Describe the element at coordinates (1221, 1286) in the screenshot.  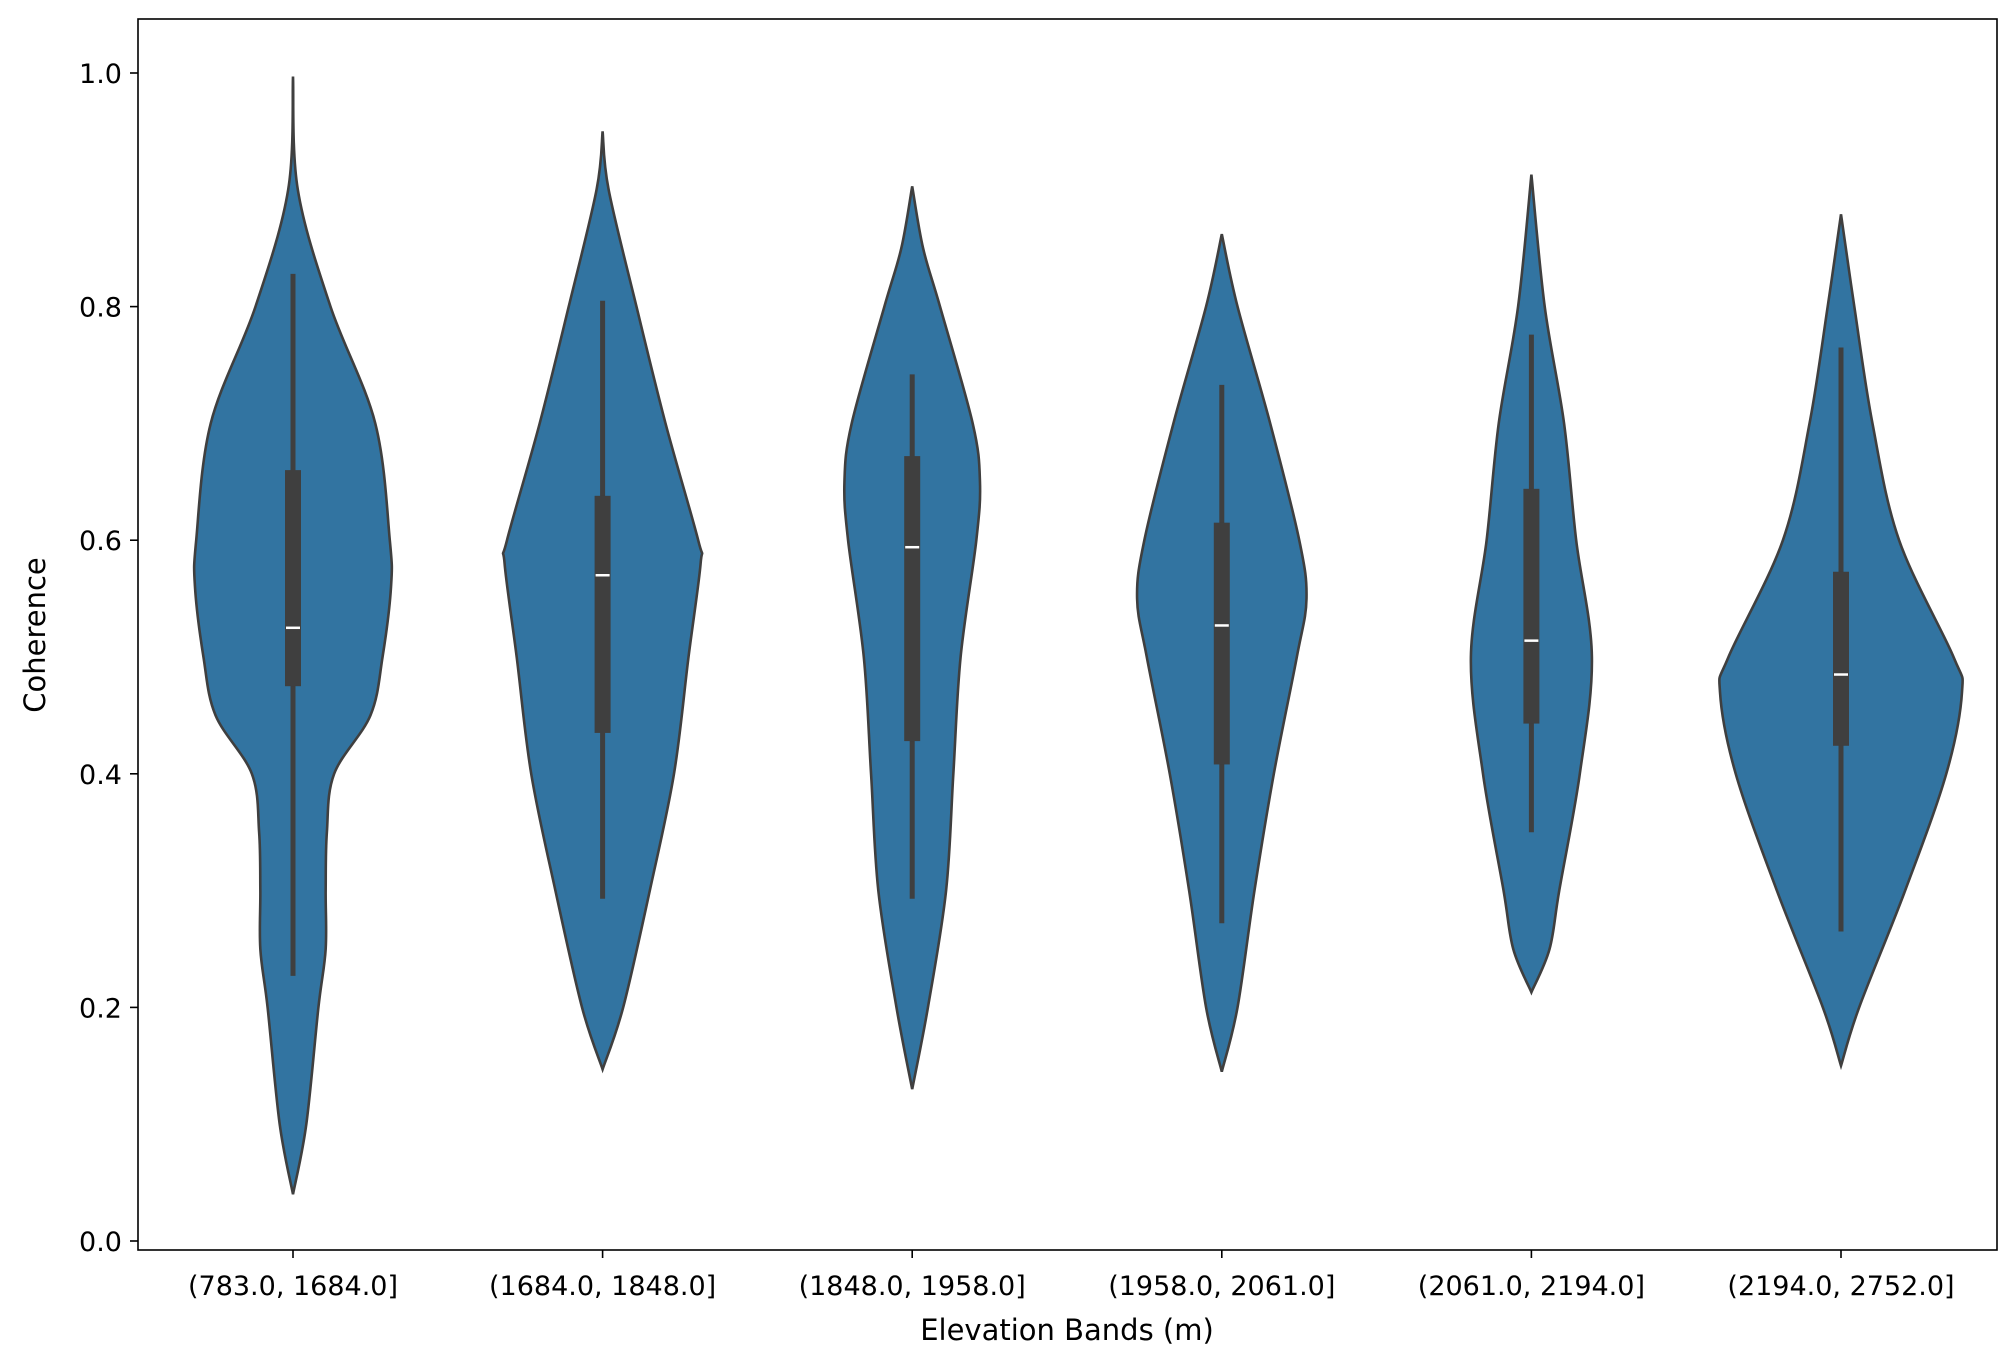
I see `x-tick-label: (1958.0, 2061.0]` at that location.